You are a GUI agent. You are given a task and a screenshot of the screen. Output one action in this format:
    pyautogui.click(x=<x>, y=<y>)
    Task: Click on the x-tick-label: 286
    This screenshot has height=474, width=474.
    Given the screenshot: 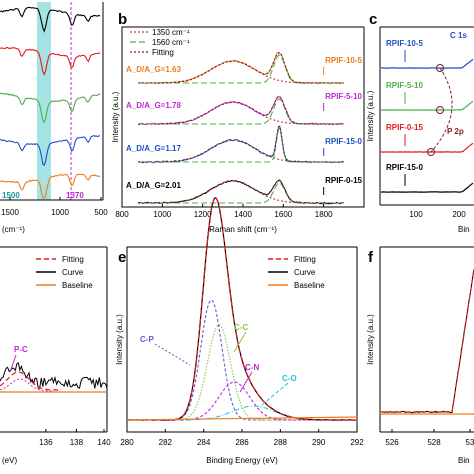 What is the action you would take?
    pyautogui.click(x=242, y=442)
    